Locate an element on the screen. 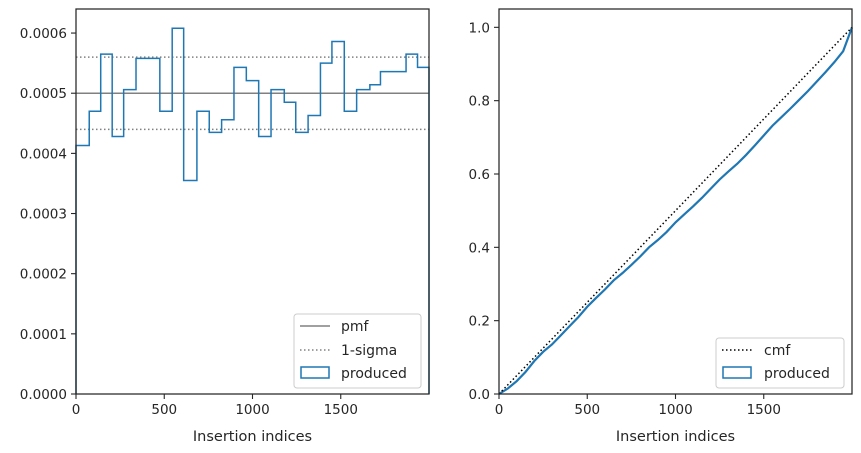 This screenshot has height=453, width=861. y-tick-label: 1.0 is located at coordinates (479, 28).